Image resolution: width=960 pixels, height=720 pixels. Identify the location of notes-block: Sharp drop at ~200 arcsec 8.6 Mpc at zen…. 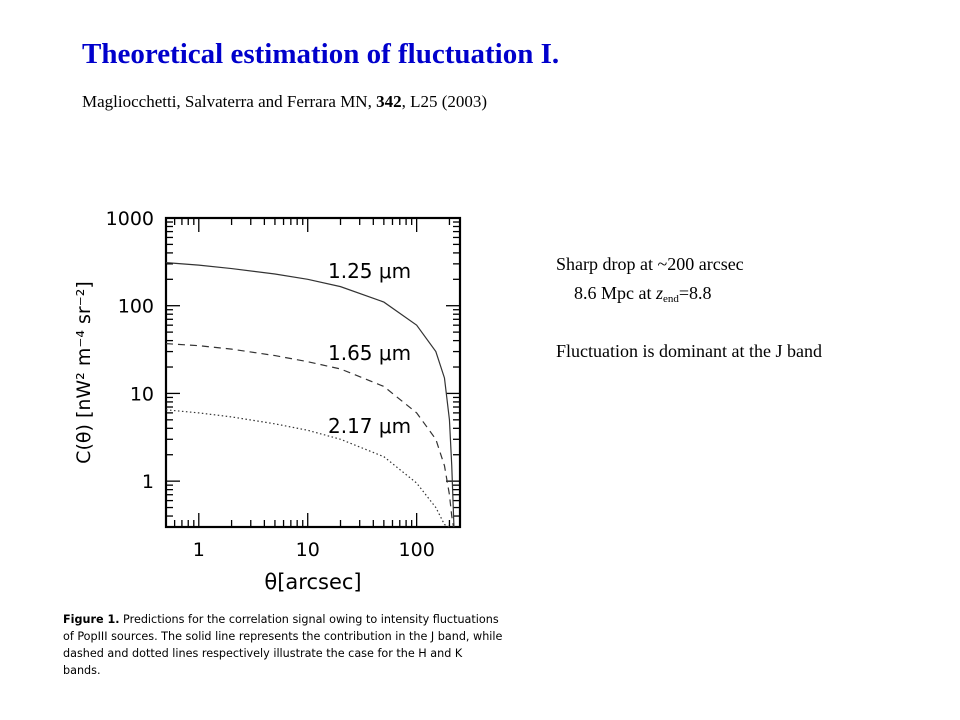
(689, 308).